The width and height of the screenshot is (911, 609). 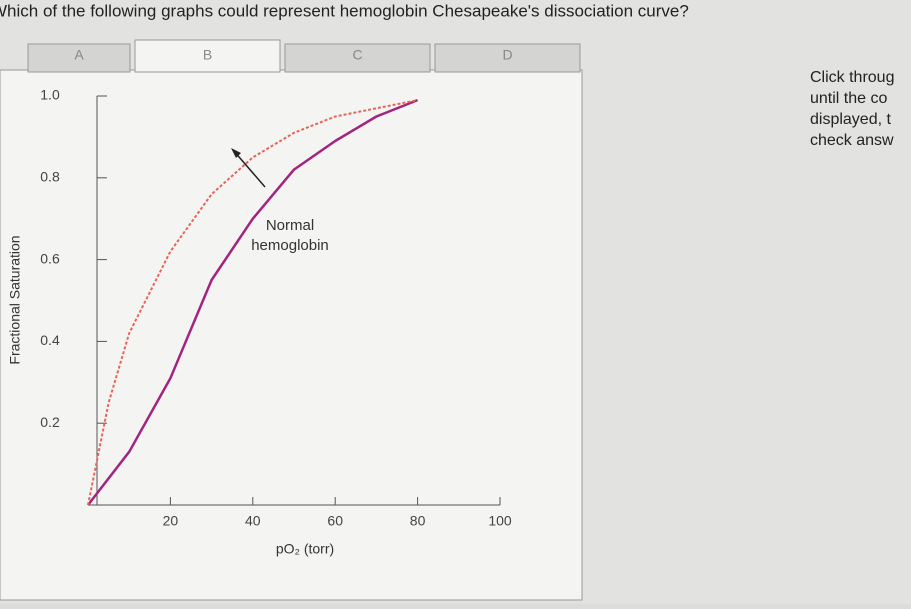 I want to click on y-tick-label: 1.0, so click(x=50, y=95).